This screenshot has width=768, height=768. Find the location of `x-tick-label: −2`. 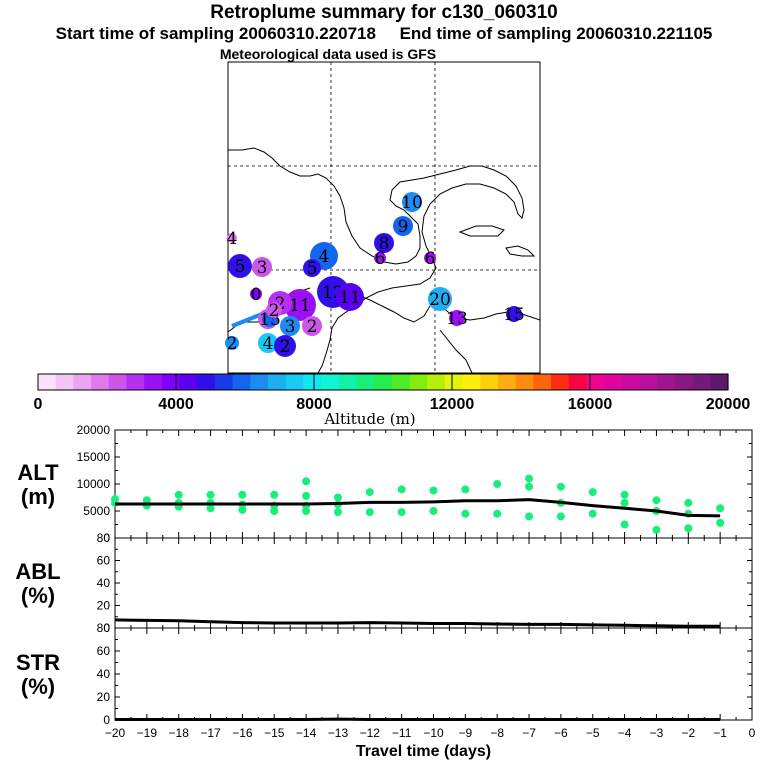

x-tick-label: −2 is located at coordinates (688, 733).